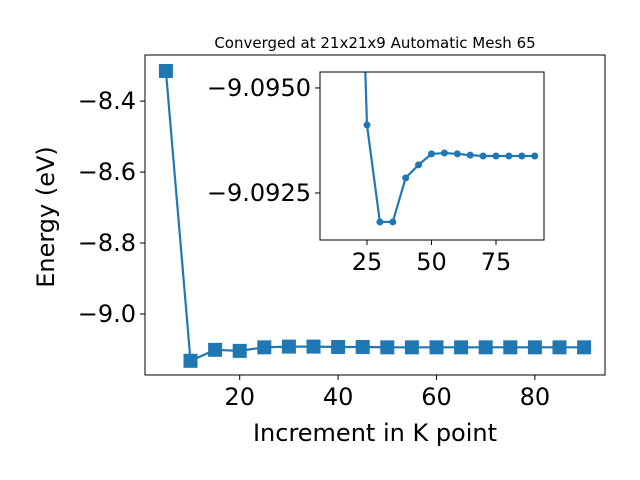 The height and width of the screenshot is (480, 640). Describe the element at coordinates (239, 397) in the screenshot. I see `x-tick-label: 20` at that location.